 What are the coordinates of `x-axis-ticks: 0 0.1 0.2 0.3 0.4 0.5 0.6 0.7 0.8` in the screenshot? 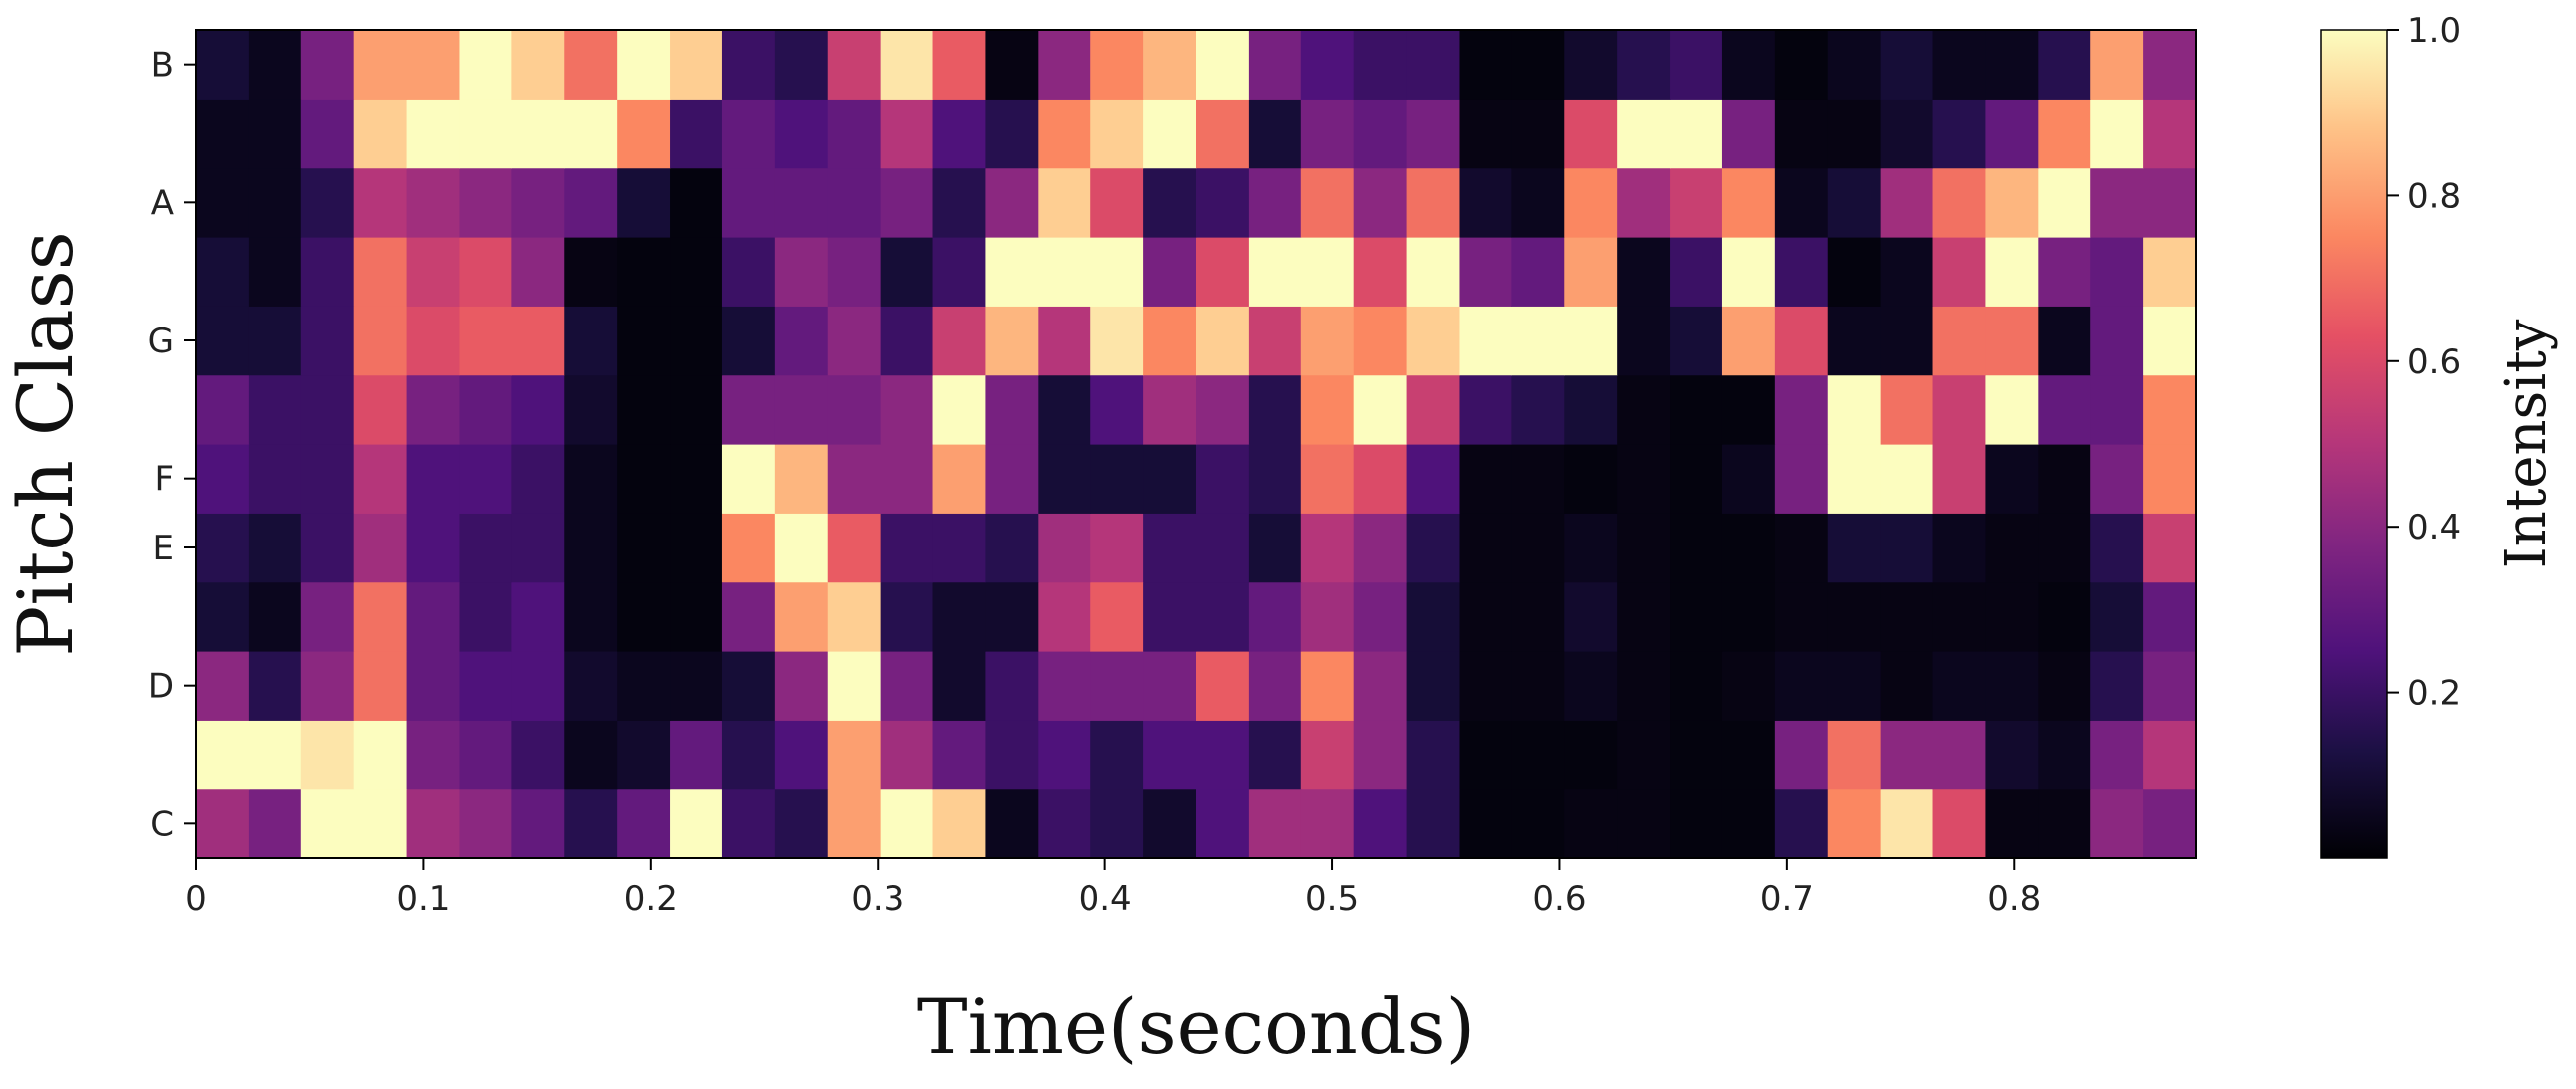 It's located at (1113, 888).